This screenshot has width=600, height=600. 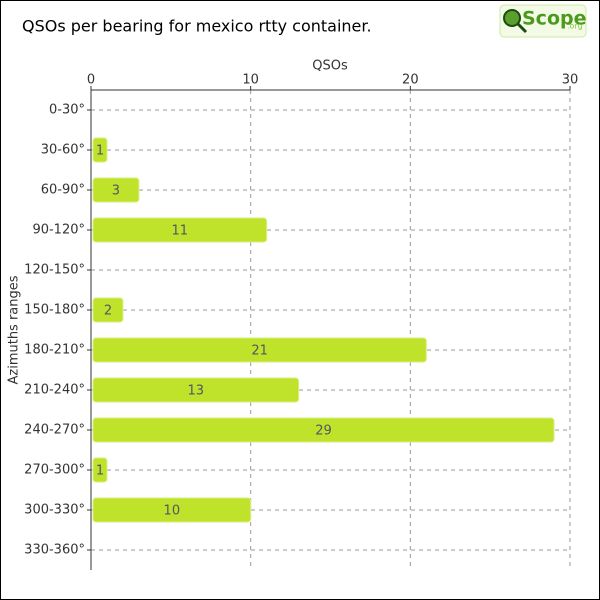 What do you see at coordinates (54, 430) in the screenshot?
I see `y-tick-label: 240-270°` at bounding box center [54, 430].